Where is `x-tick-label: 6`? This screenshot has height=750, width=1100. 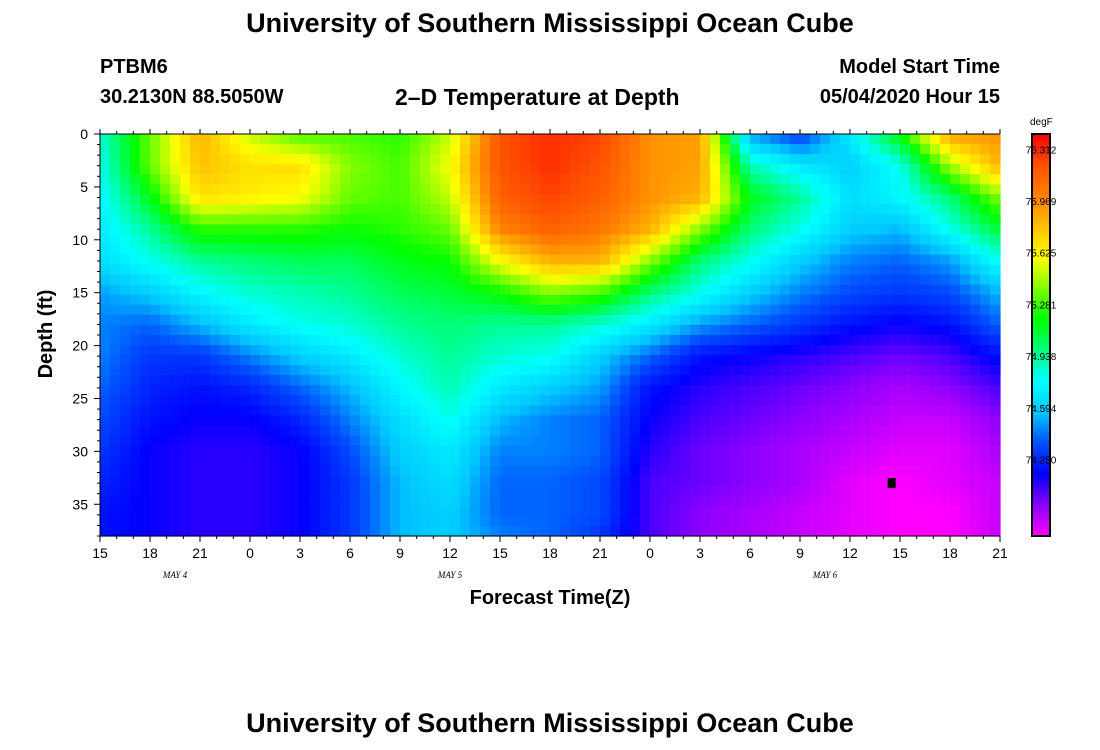
x-tick-label: 6 is located at coordinates (750, 553).